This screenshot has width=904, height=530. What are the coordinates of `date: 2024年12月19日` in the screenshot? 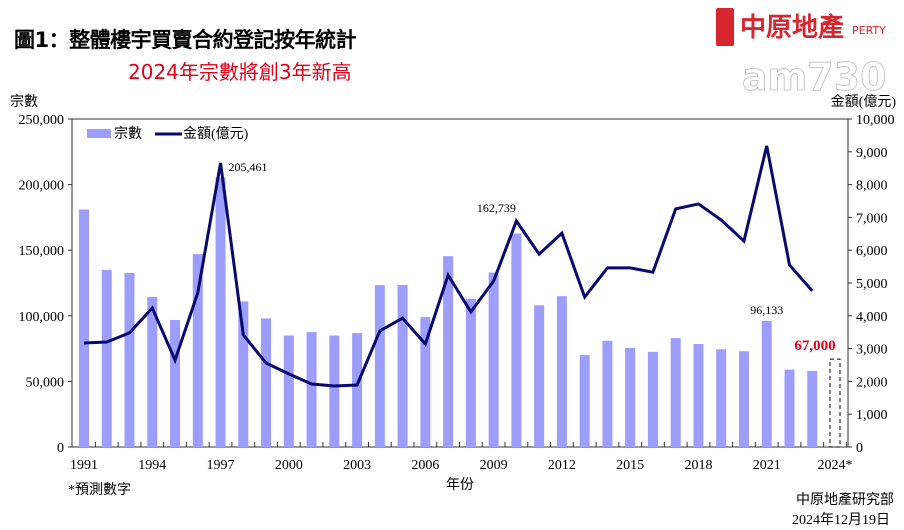 It's located at (841, 520).